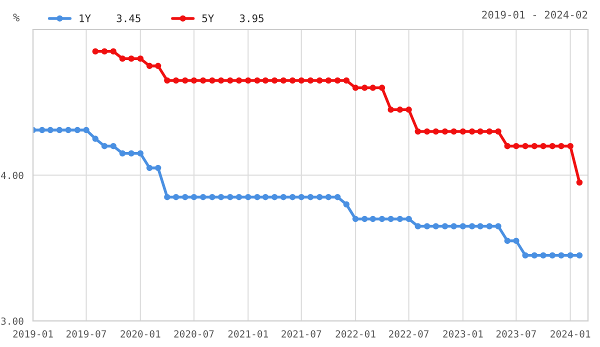  Describe the element at coordinates (409, 334) in the screenshot. I see `x-tick-label: 2022-07` at that location.